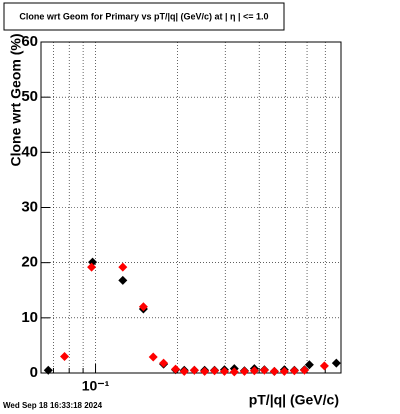  I want to click on y-tick-label: 0, so click(34, 372).